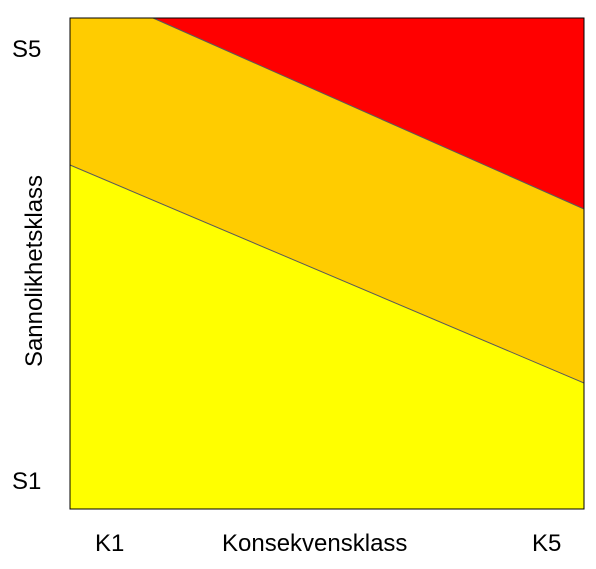 The image size is (596, 569). What do you see at coordinates (110, 543) in the screenshot?
I see `x-axis-left-label: K1` at bounding box center [110, 543].